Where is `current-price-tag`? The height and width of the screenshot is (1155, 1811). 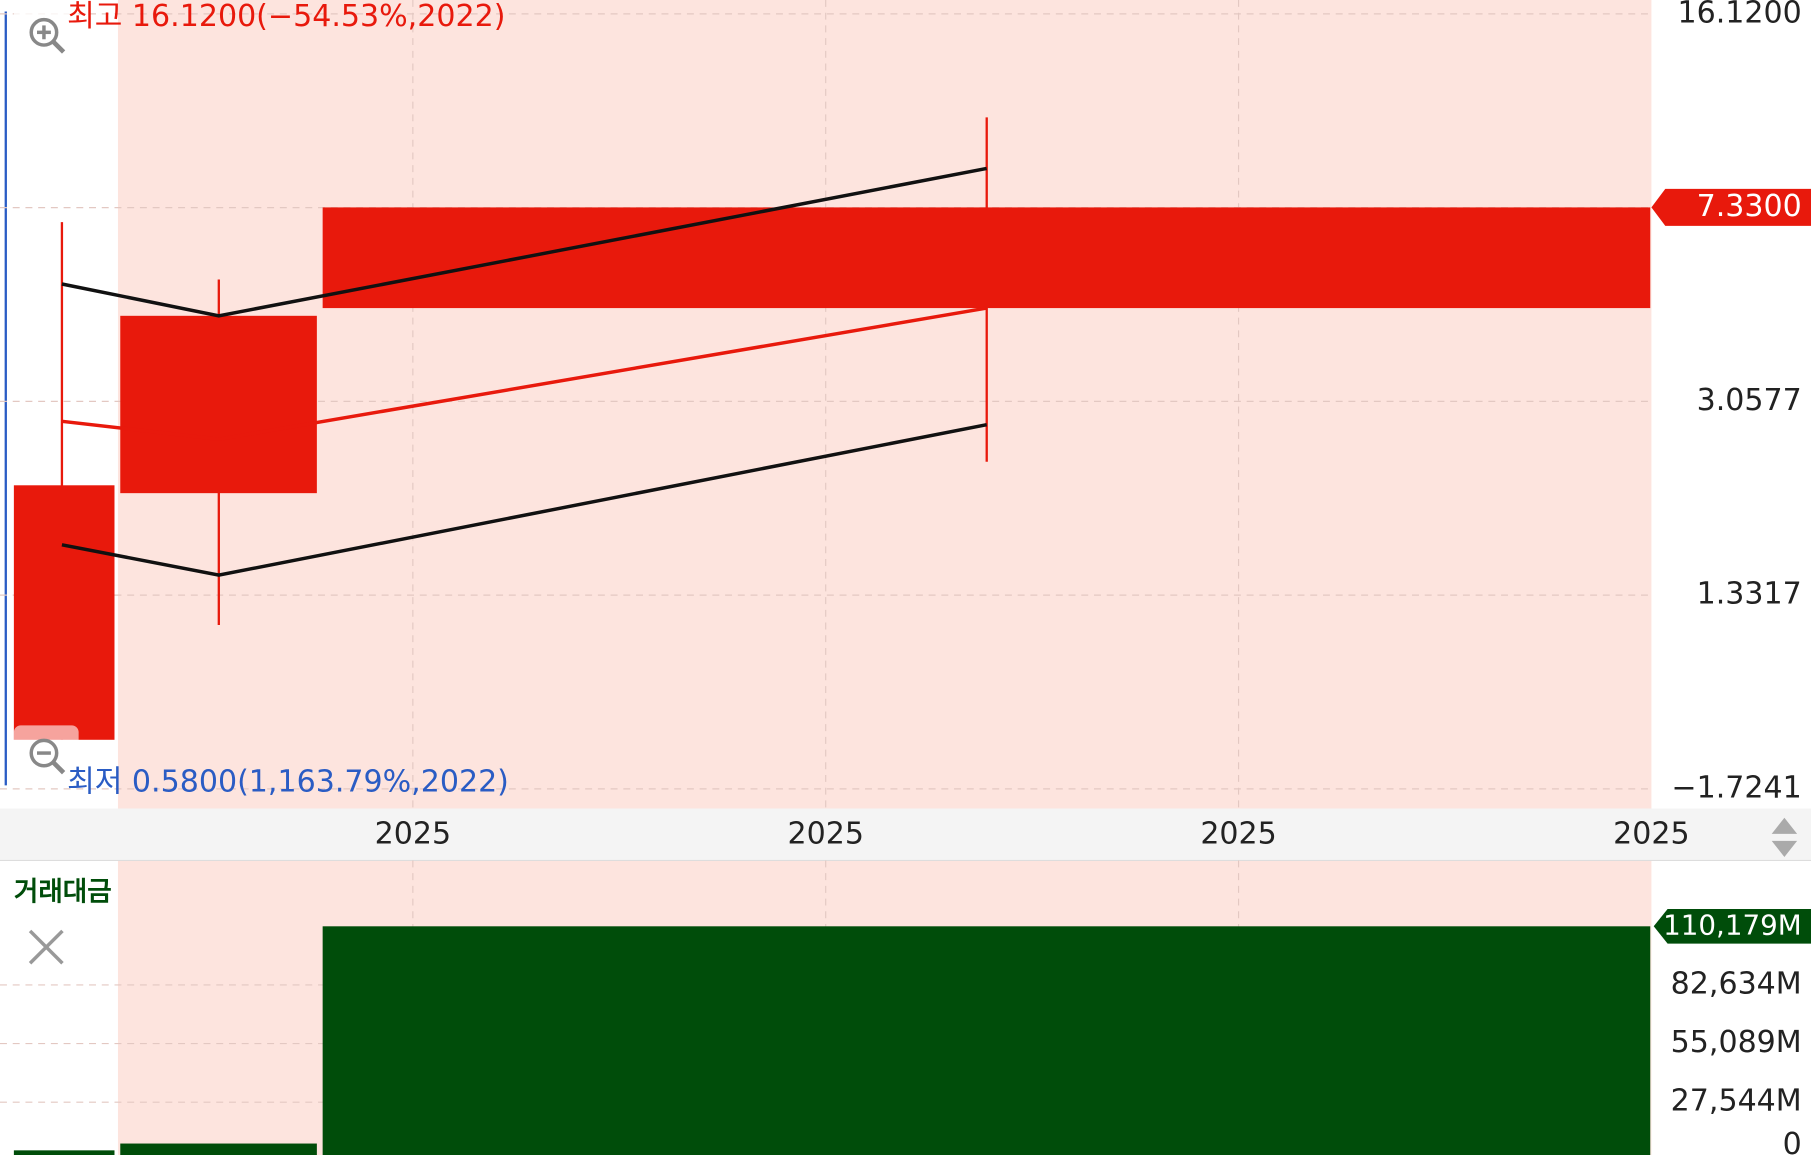
current-price-tag is located at coordinates (1731, 207).